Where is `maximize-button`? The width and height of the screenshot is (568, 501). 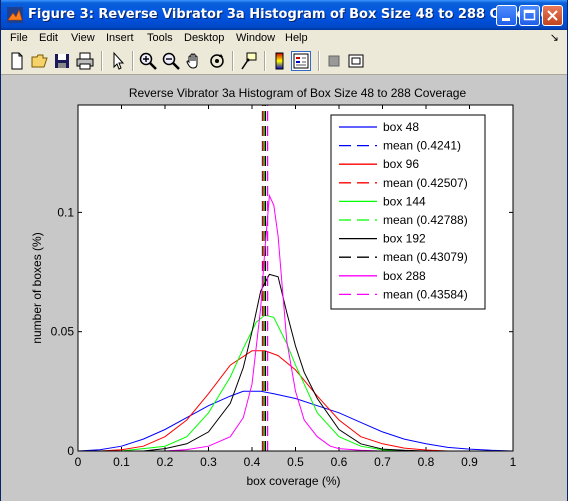
maximize-button is located at coordinates (529, 15).